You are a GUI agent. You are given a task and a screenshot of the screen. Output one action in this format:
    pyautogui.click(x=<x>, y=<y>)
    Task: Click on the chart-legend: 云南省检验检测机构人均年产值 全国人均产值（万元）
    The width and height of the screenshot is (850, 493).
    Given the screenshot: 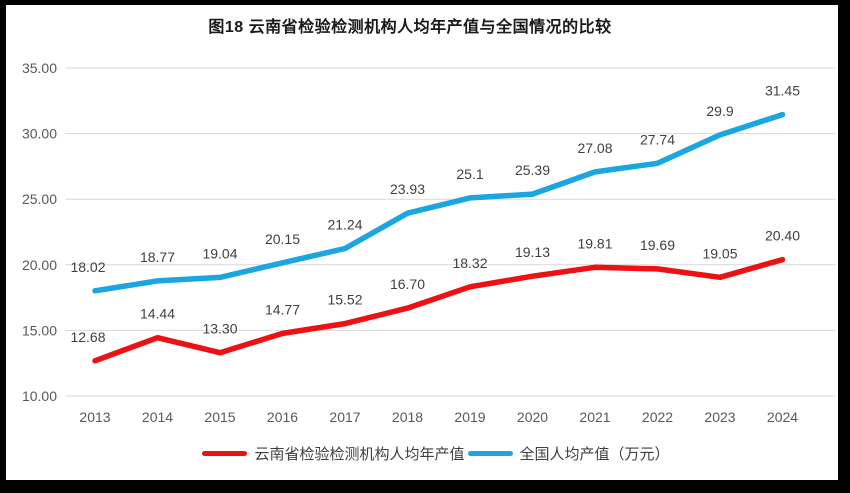 What is the action you would take?
    pyautogui.click(x=425, y=453)
    